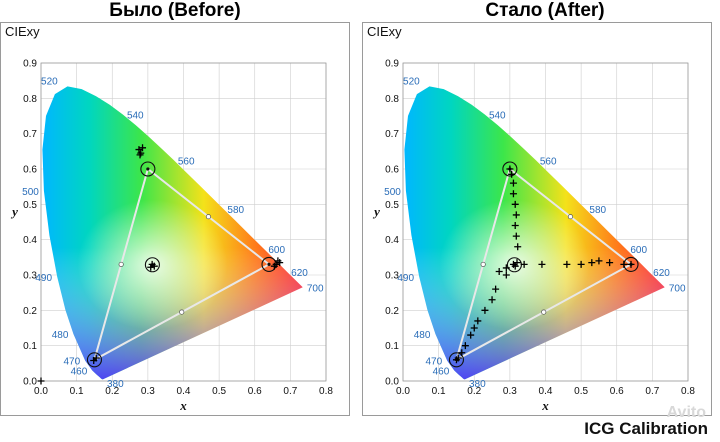  What do you see at coordinates (439, 391) in the screenshot?
I see `x-tick-label: 0.1` at bounding box center [439, 391].